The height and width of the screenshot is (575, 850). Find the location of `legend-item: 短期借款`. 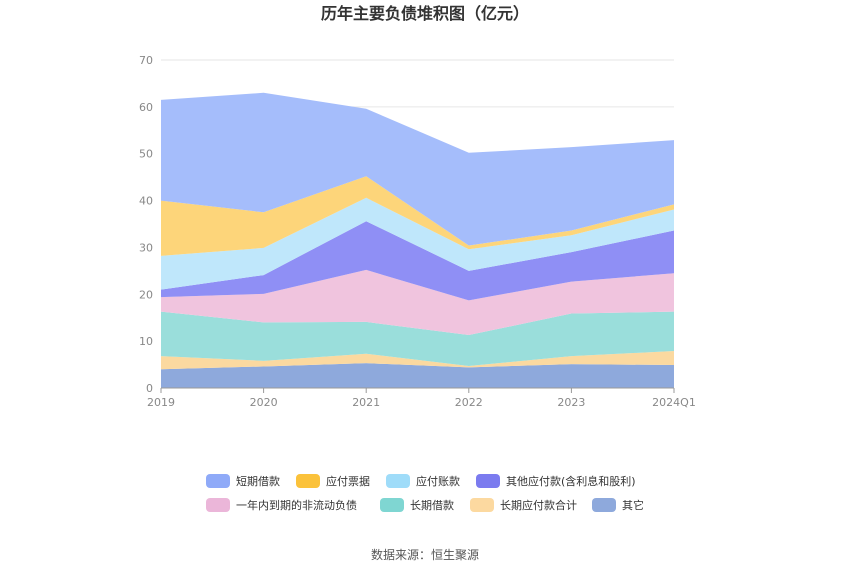

legend-item: 短期借款 is located at coordinates (243, 481).